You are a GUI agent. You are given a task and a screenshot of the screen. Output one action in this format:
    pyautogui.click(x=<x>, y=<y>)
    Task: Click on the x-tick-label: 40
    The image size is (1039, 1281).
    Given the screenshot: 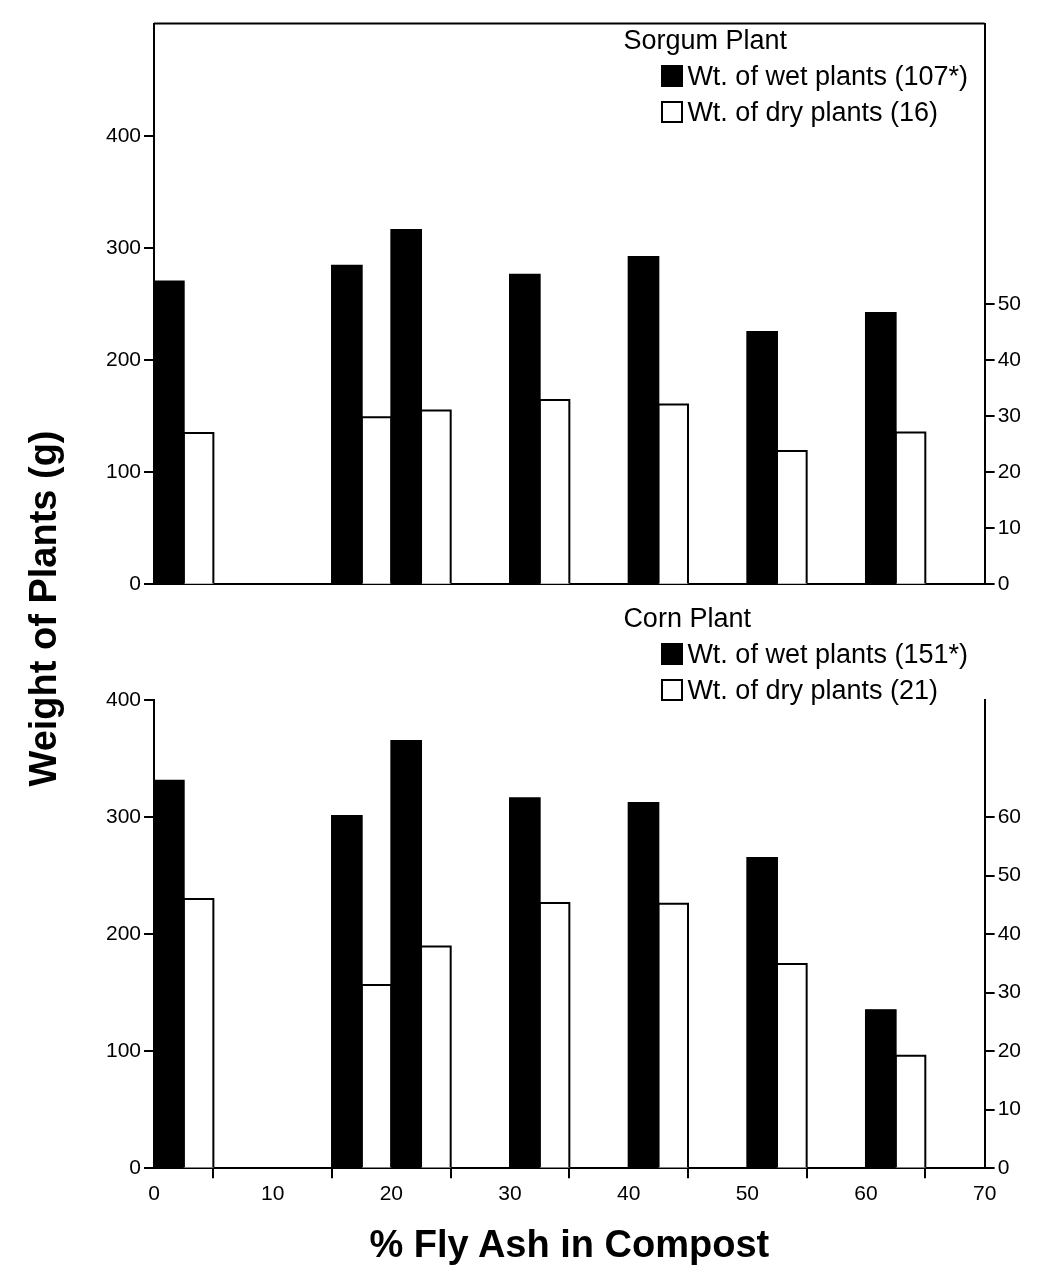 What is the action you would take?
    pyautogui.click(x=628, y=1192)
    